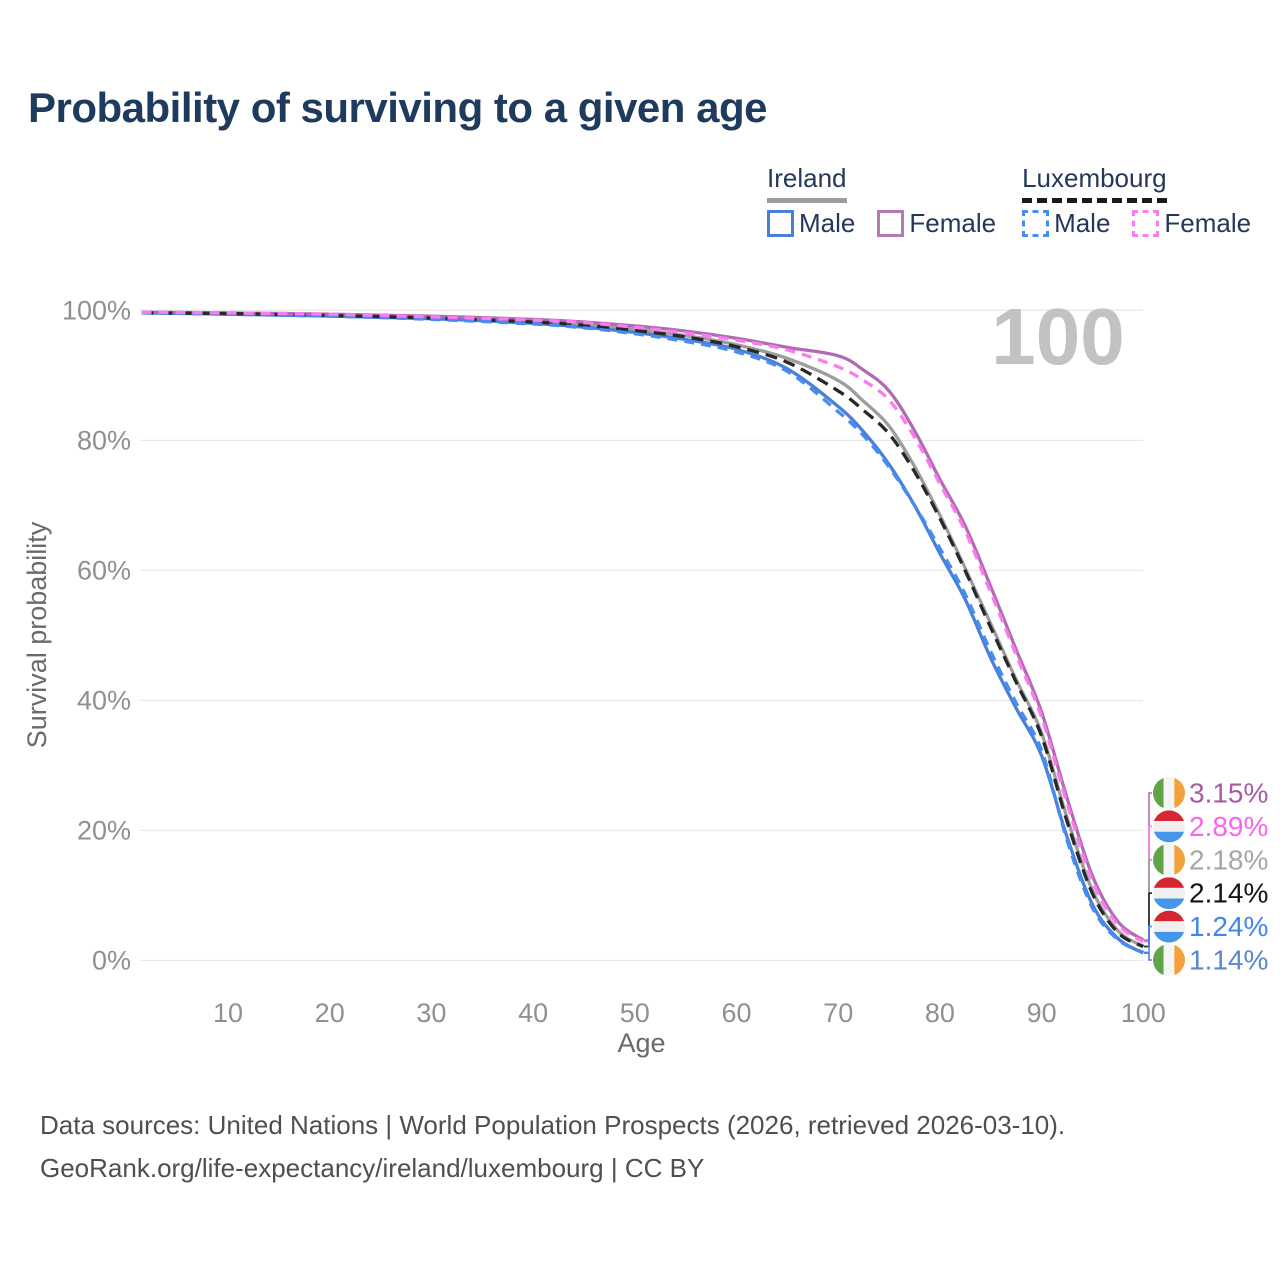 This screenshot has width=1280, height=1280. Describe the element at coordinates (397, 107) in the screenshot. I see `page-title: Probability of surviving to a given age` at that location.